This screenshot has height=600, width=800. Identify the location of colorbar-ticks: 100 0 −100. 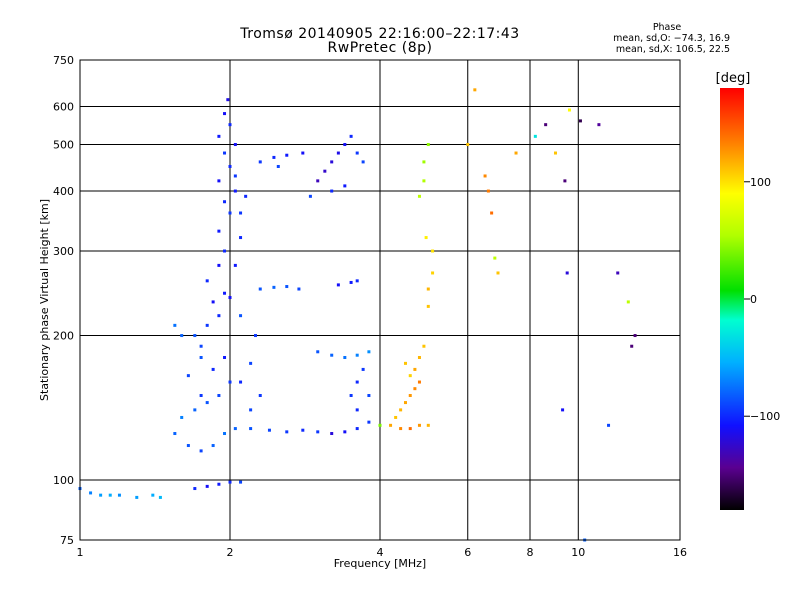
(762, 299).